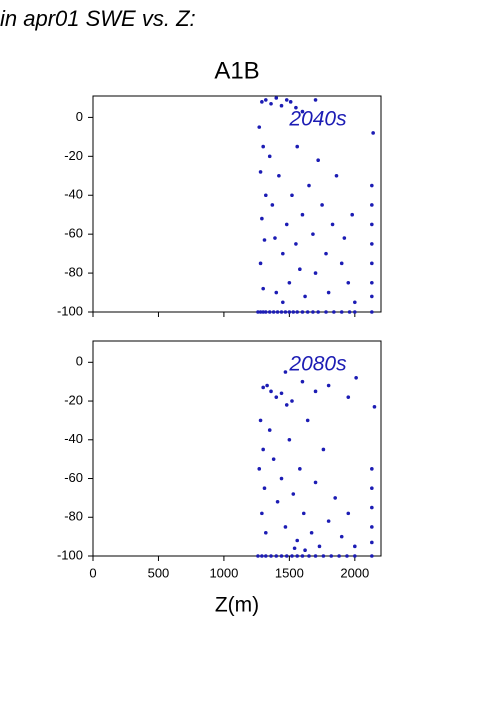 The image size is (501, 709). I want to click on y-tick-label: -20, so click(73, 399).